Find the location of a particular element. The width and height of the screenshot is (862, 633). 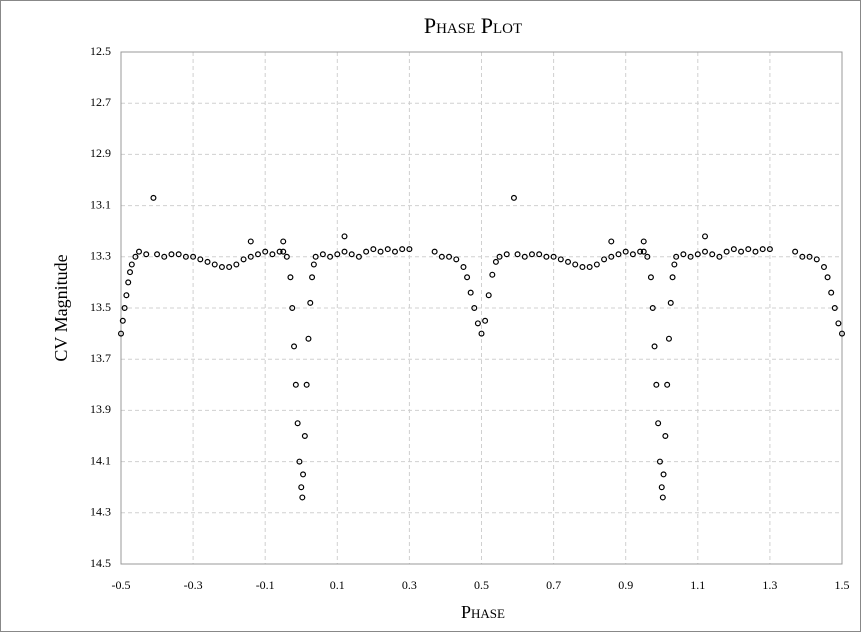

y-tick-label: 14.1 is located at coordinates (100, 460).